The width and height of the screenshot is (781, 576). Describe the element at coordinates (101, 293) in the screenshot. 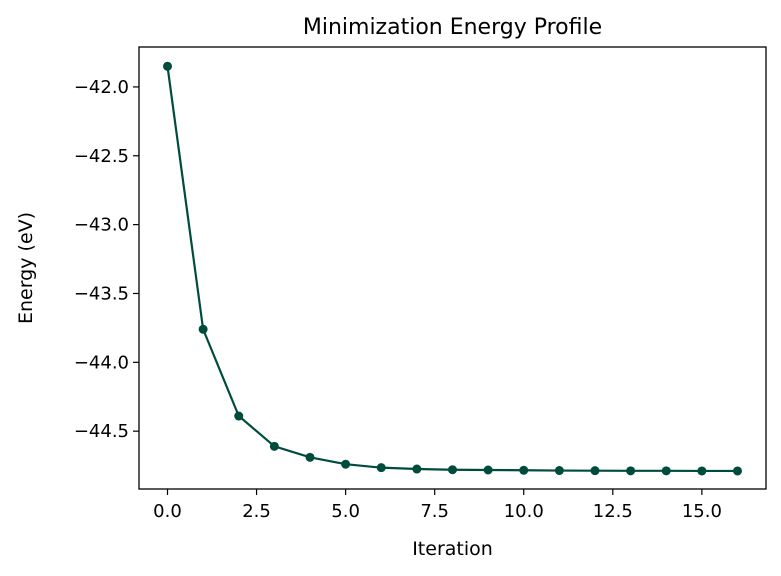

I see `y-tick-label: −43.5` at that location.